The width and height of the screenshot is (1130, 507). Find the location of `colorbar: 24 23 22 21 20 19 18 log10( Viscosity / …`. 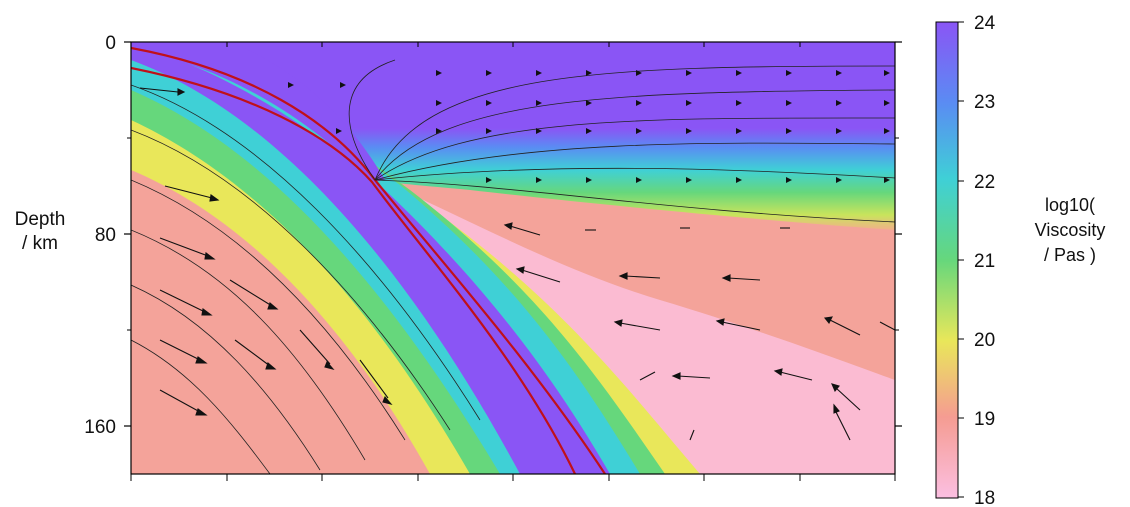

colorbar: 24 23 22 21 20 19 18 log10( Viscosity / … is located at coordinates (1020, 260).